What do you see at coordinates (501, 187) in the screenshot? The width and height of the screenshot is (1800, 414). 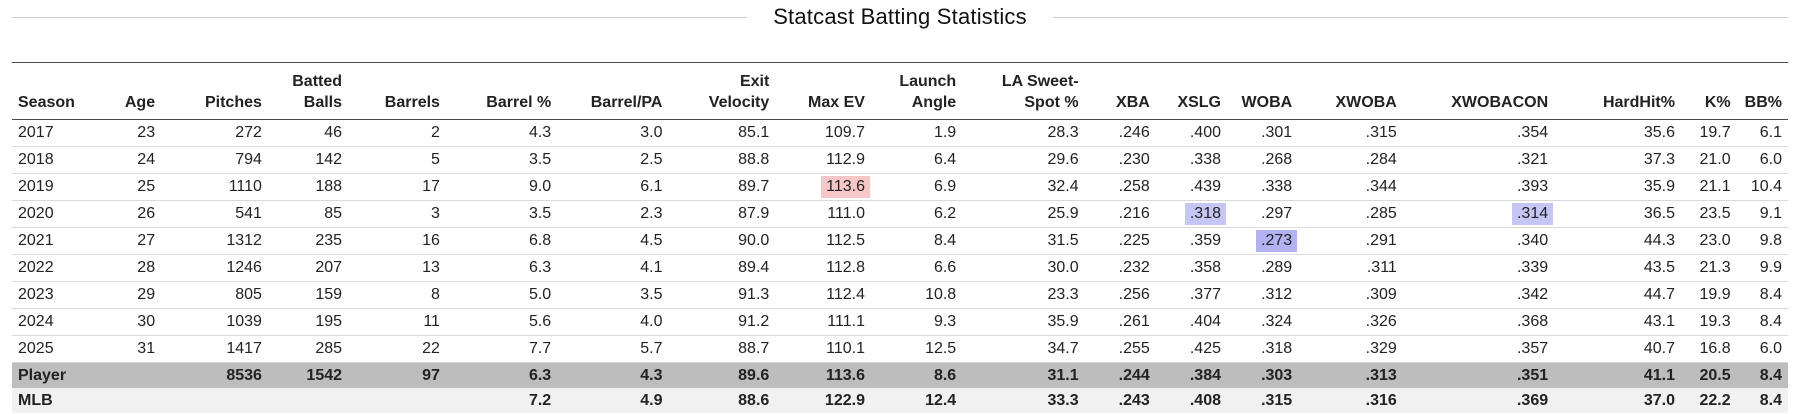 I see `table-cell: 9.0` at bounding box center [501, 187].